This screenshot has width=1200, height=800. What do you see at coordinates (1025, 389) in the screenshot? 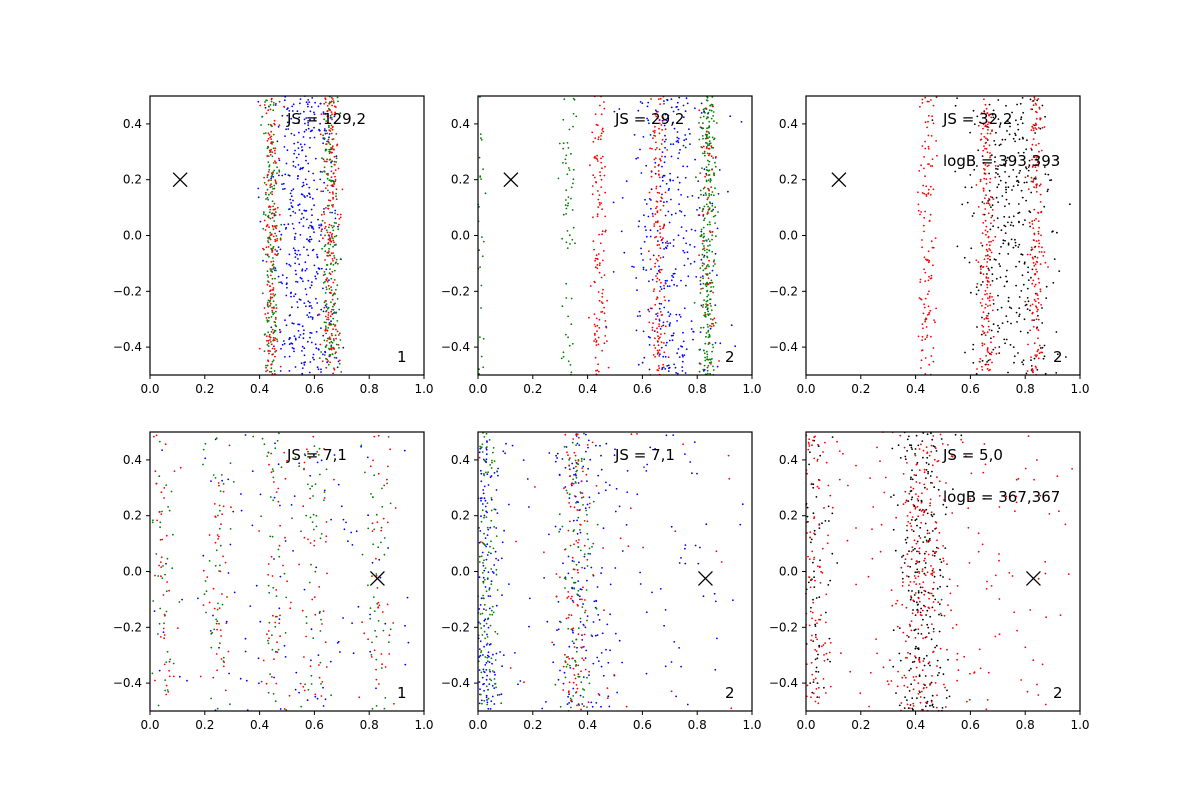
I see `x-tick-label: 0.8` at bounding box center [1025, 389].